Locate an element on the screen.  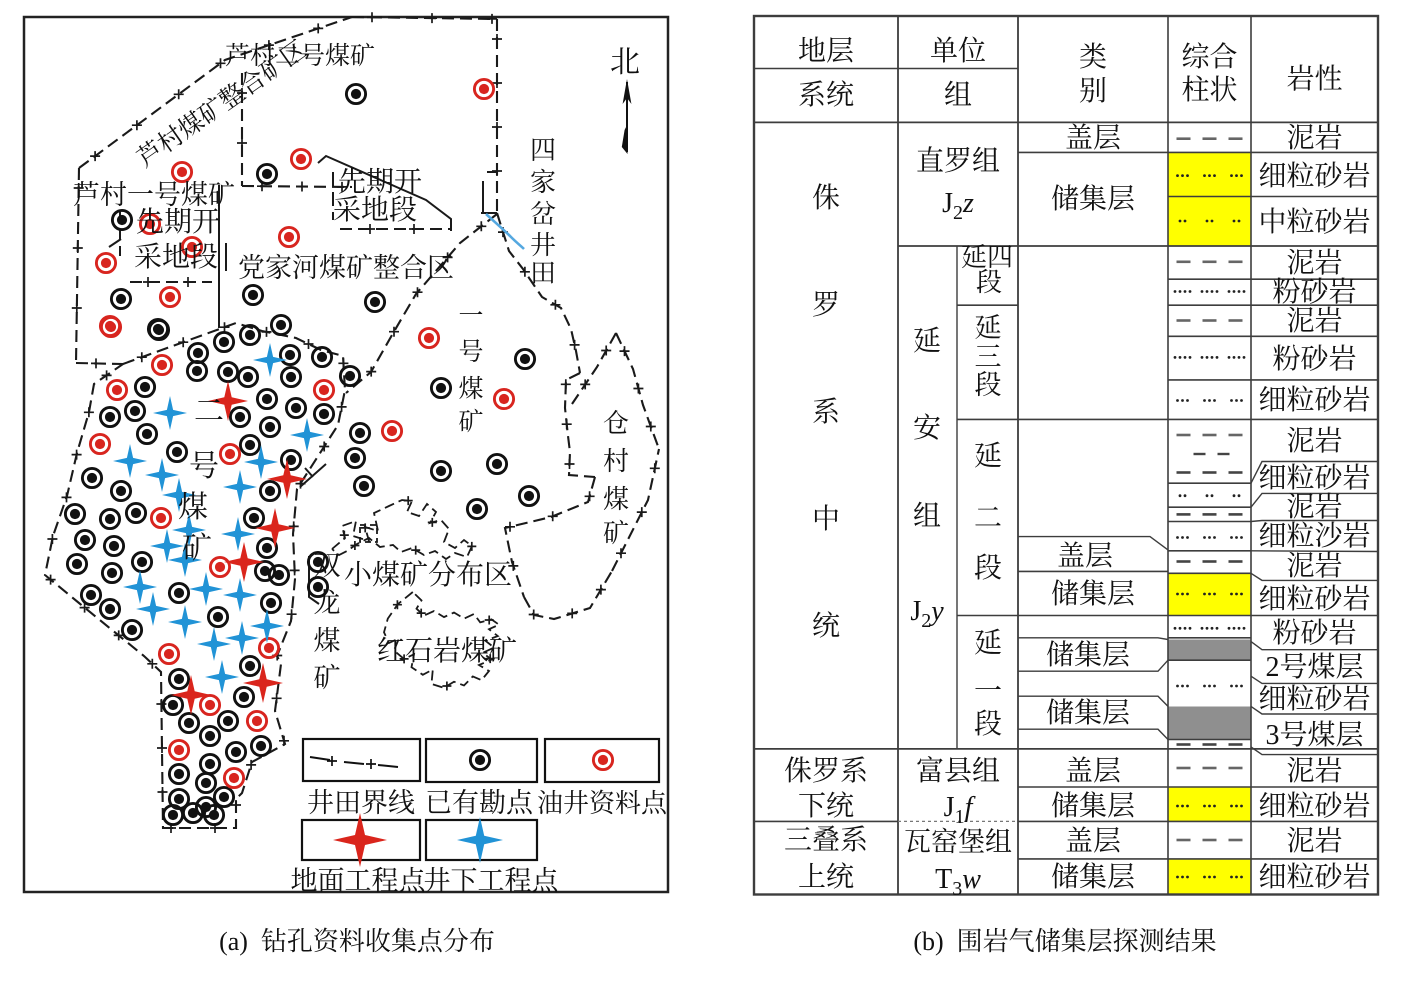
svg-text: 细粒沙岩 is located at coordinates (1314, 536).